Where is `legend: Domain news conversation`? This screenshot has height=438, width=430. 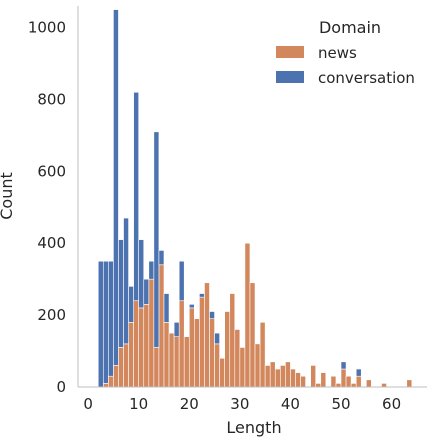 legend: Domain news conversation is located at coordinates (345, 52).